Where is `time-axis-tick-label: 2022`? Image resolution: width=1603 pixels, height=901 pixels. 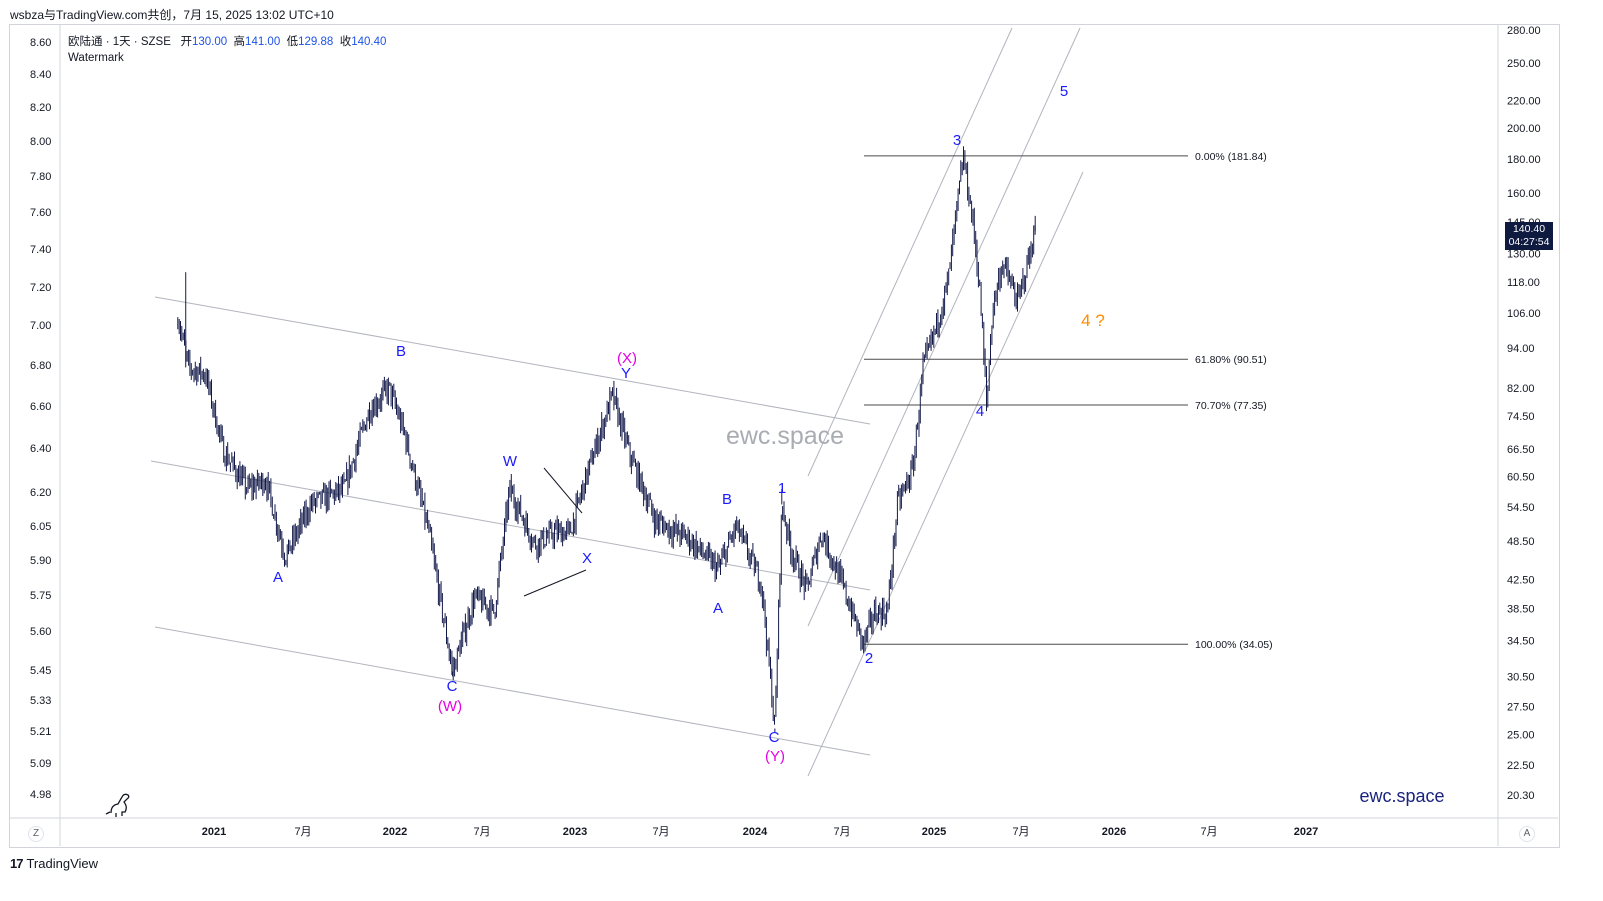
time-axis-tick-label: 2022 is located at coordinates (395, 832).